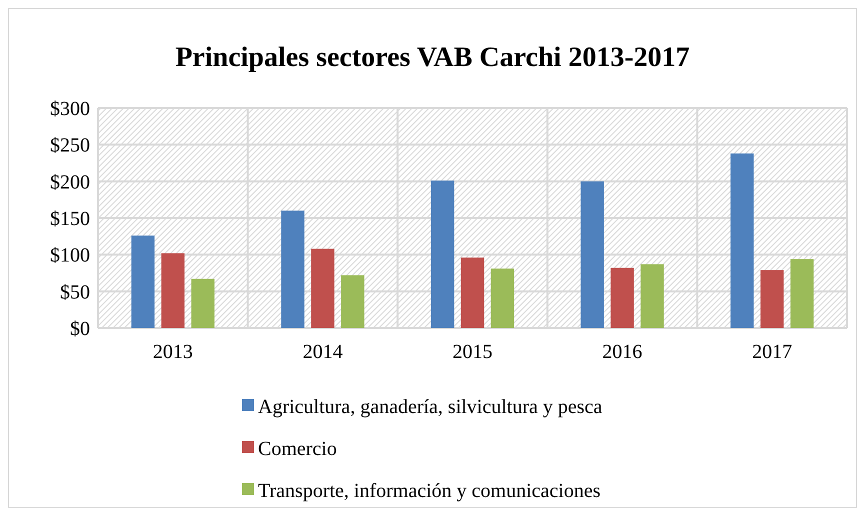 The height and width of the screenshot is (508, 865). What do you see at coordinates (322, 352) in the screenshot?
I see `x-tick-label: 2014` at bounding box center [322, 352].